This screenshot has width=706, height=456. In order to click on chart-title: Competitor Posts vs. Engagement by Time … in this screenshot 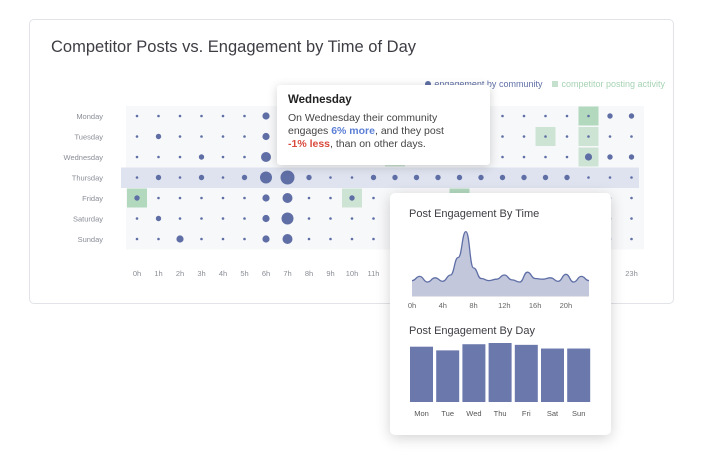, I will do `click(233, 47)`.